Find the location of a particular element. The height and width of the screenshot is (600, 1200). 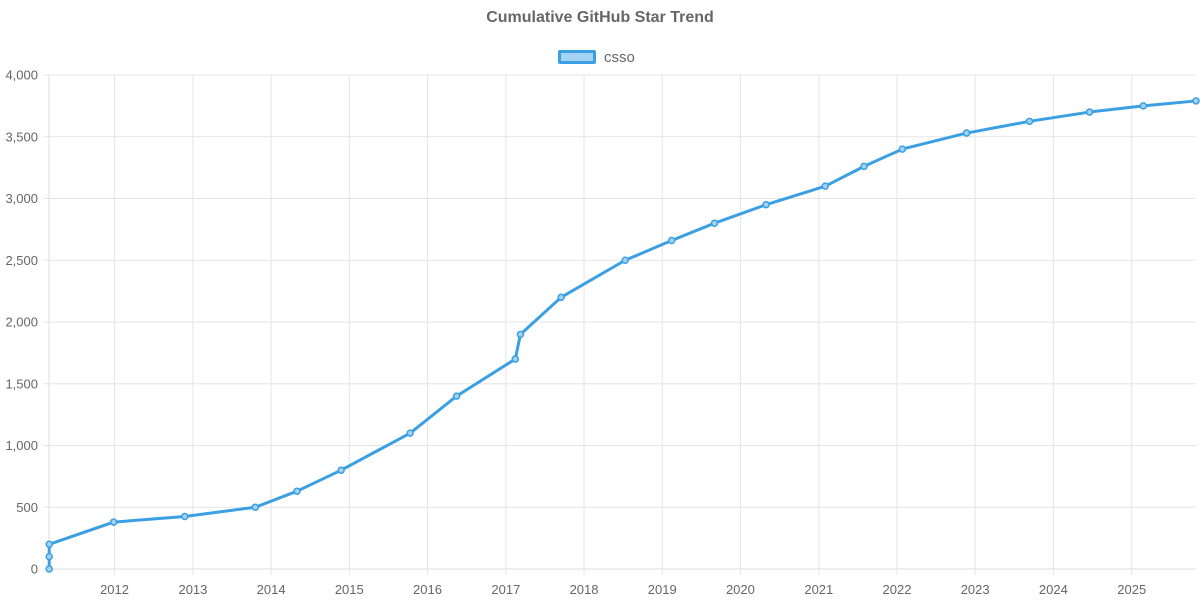

x-tick-label: 2012 is located at coordinates (114, 589).